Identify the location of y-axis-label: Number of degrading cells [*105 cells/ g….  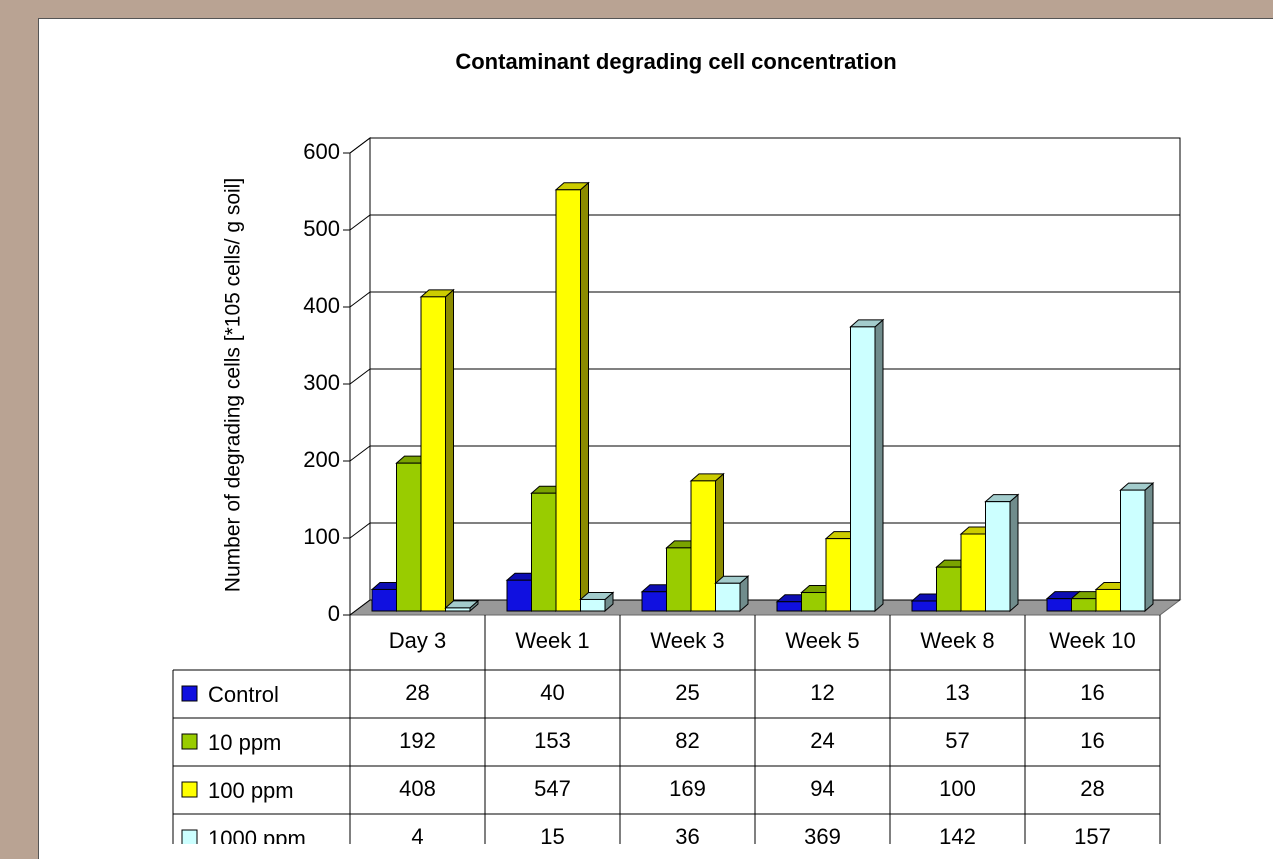
(233, 385).